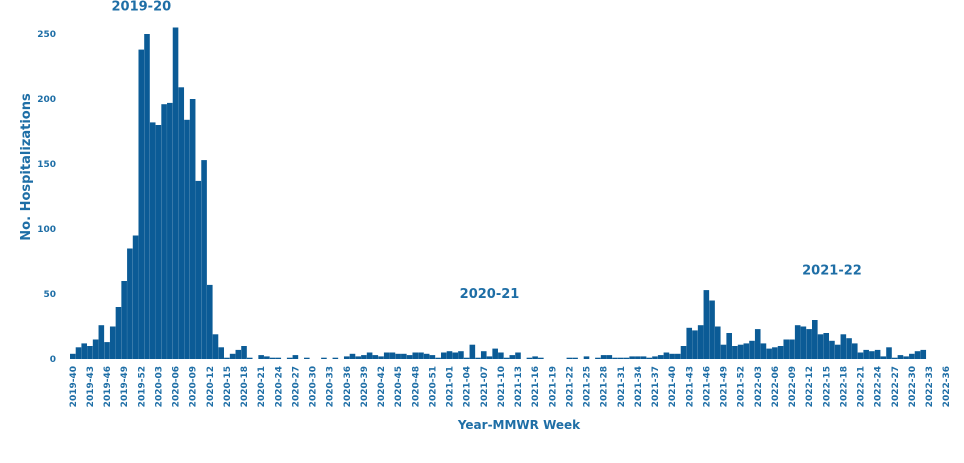 This screenshot has width=964, height=463. I want to click on y-tick-label: 100, so click(46, 230).